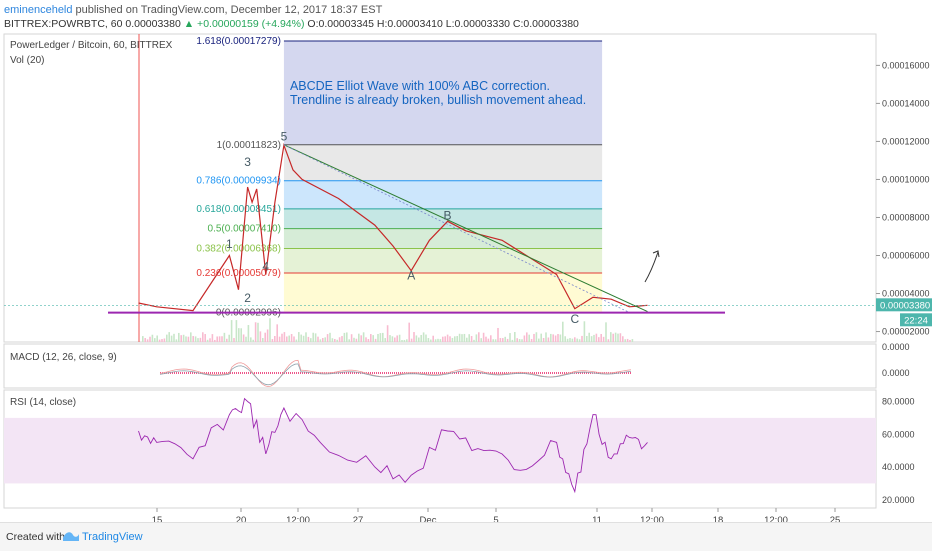 Image resolution: width=932 pixels, height=551 pixels. What do you see at coordinates (247, 298) in the screenshot?
I see `wave-label: 2` at bounding box center [247, 298].